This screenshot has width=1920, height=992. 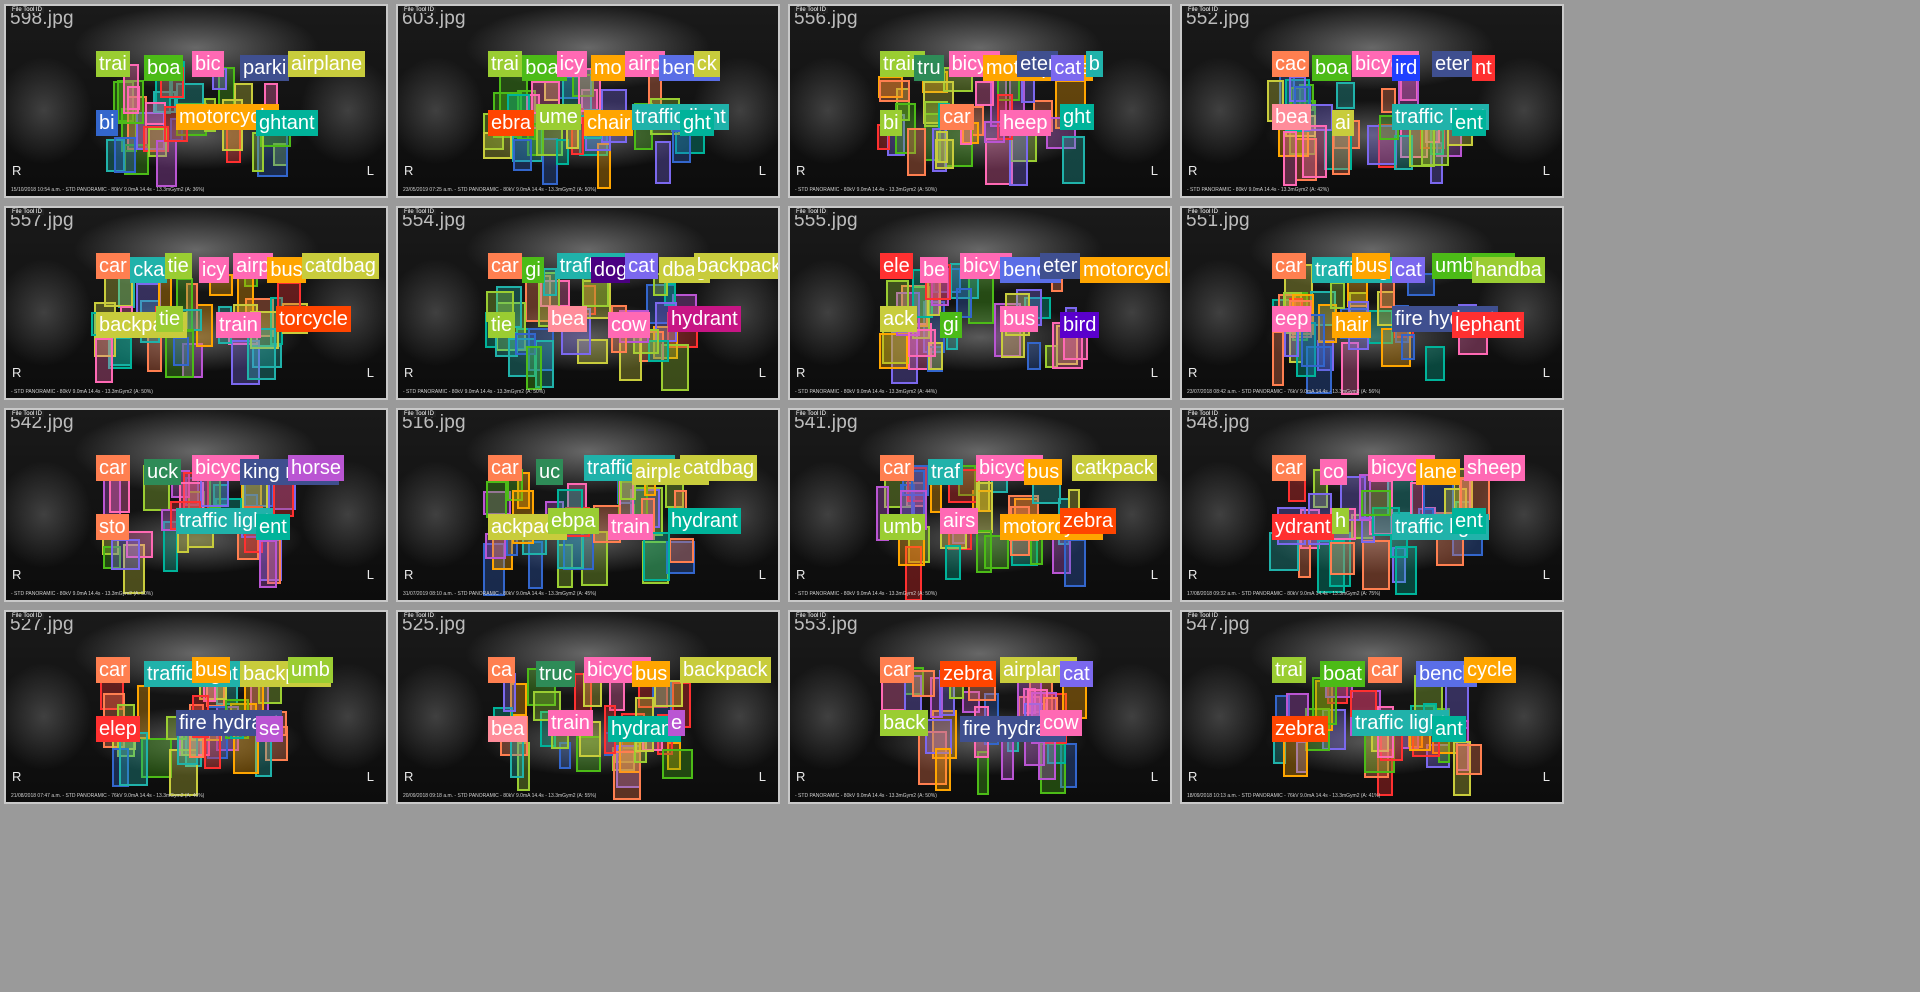 I want to click on filename-label: 527.jpg, so click(x=42, y=624).